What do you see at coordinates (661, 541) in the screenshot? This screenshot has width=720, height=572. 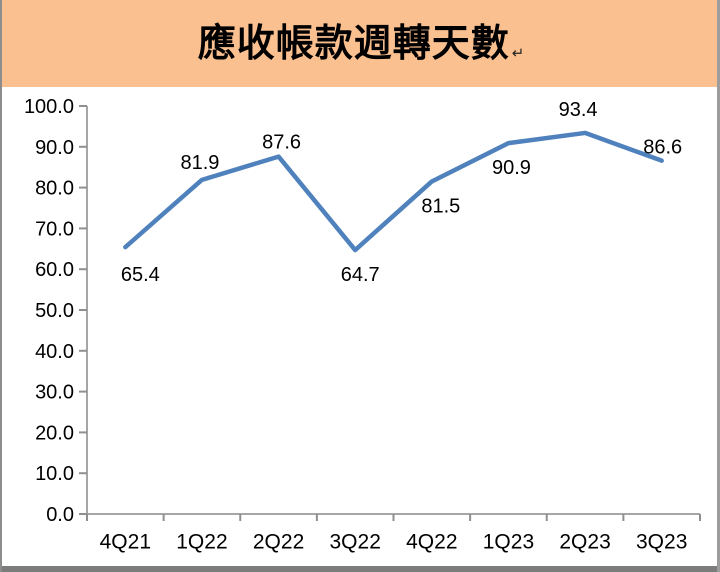 I see `x-axis-category-label: 3Q23` at bounding box center [661, 541].